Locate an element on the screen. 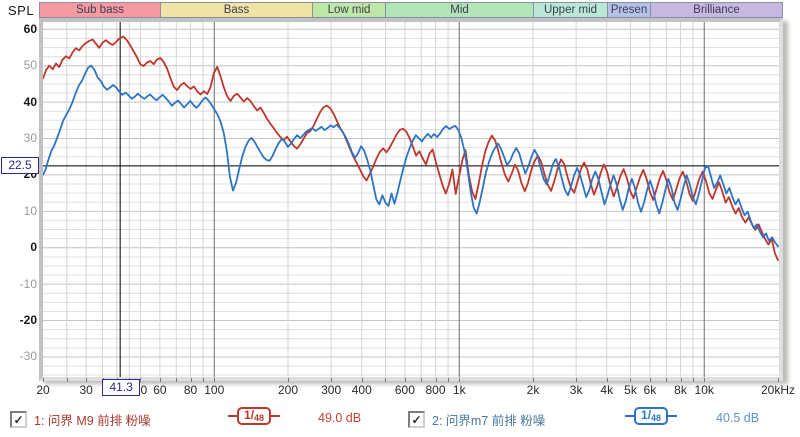 The width and height of the screenshot is (800, 437). x-axis-label-1k: 1k is located at coordinates (459, 390).